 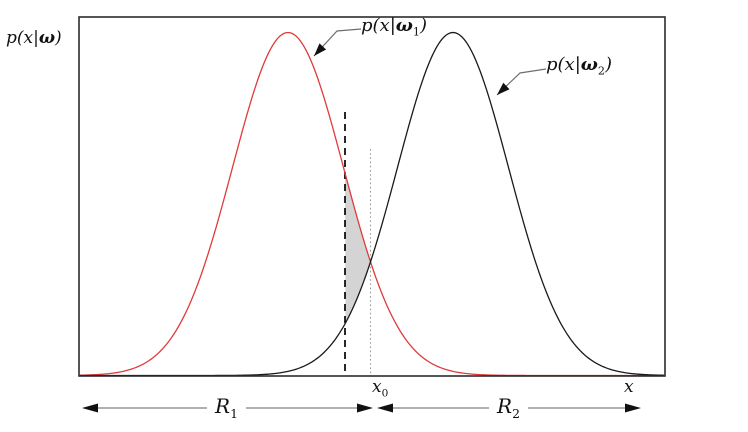 What do you see at coordinates (629, 387) in the screenshot?
I see `x-axis-label: x` at bounding box center [629, 387].